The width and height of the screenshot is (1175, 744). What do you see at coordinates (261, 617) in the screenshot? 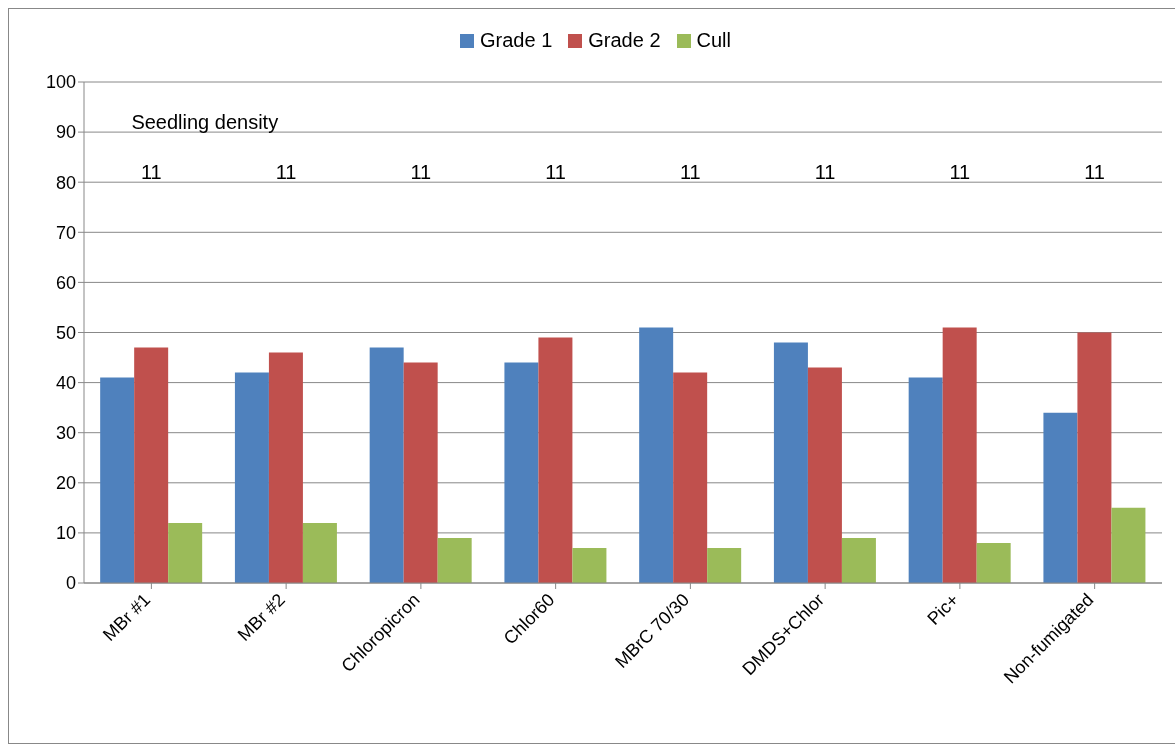
I see `x-tick-label: MBr #2` at bounding box center [261, 617].